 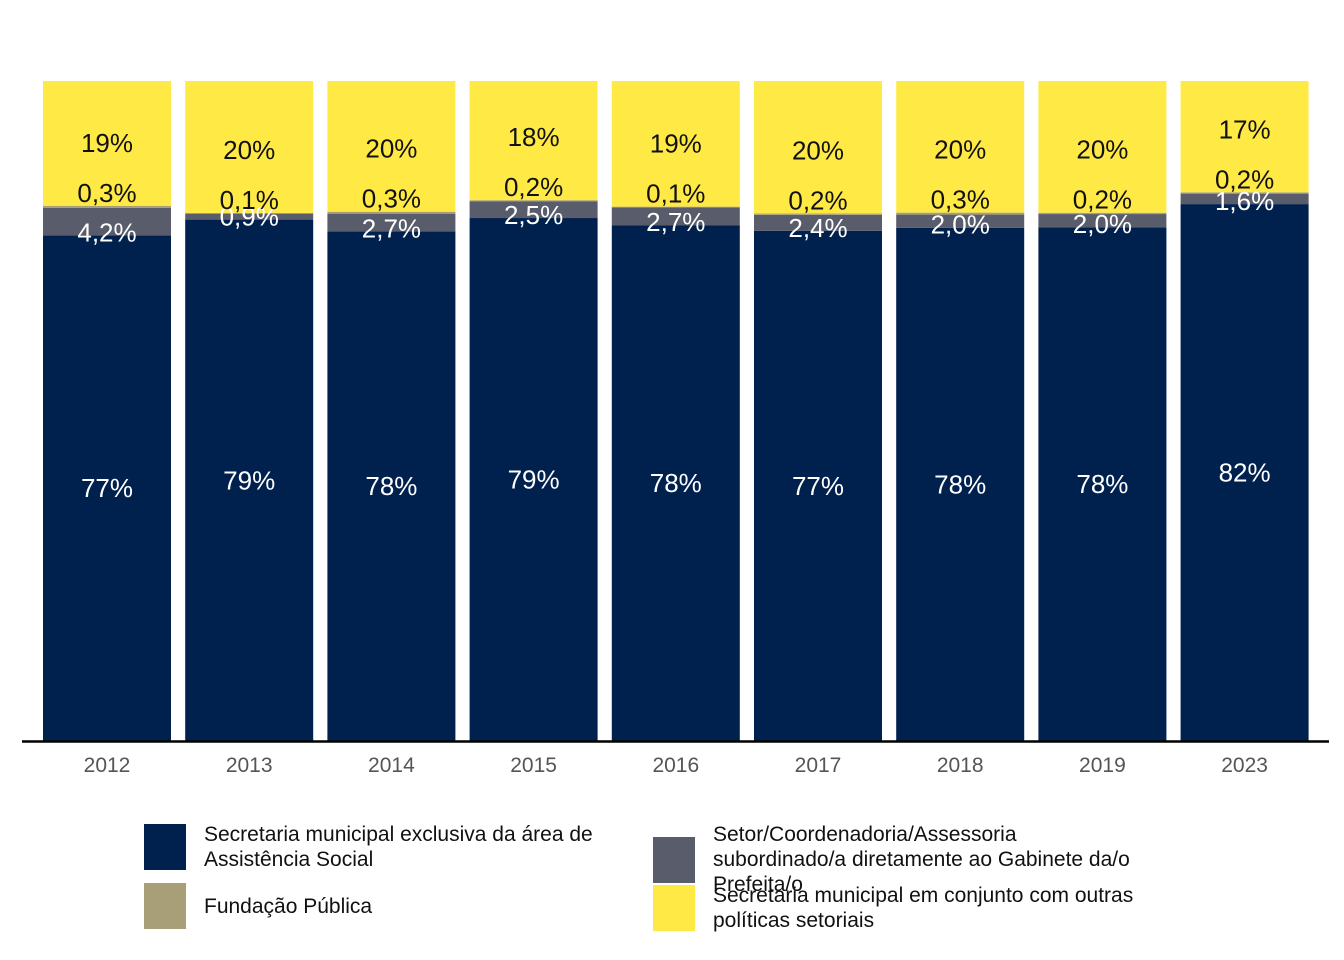 I want to click on data-label-2014-exclusiva: 78%, so click(x=391, y=486).